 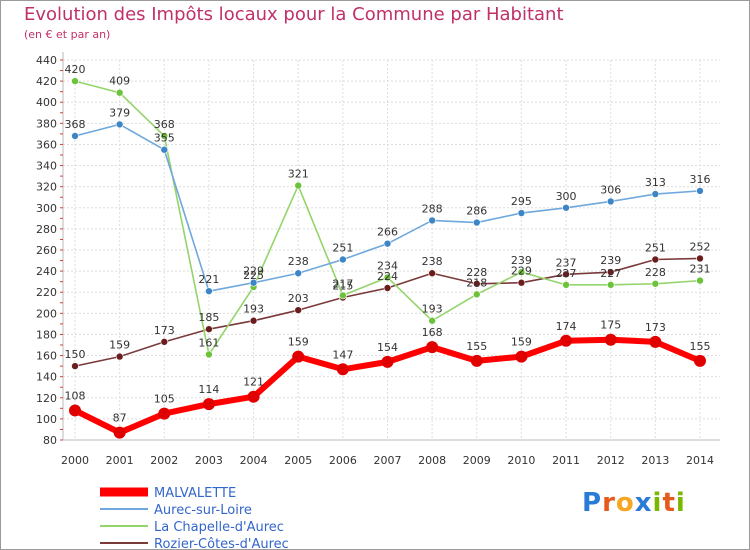 I want to click on logo-letter: o, so click(x=625, y=503).